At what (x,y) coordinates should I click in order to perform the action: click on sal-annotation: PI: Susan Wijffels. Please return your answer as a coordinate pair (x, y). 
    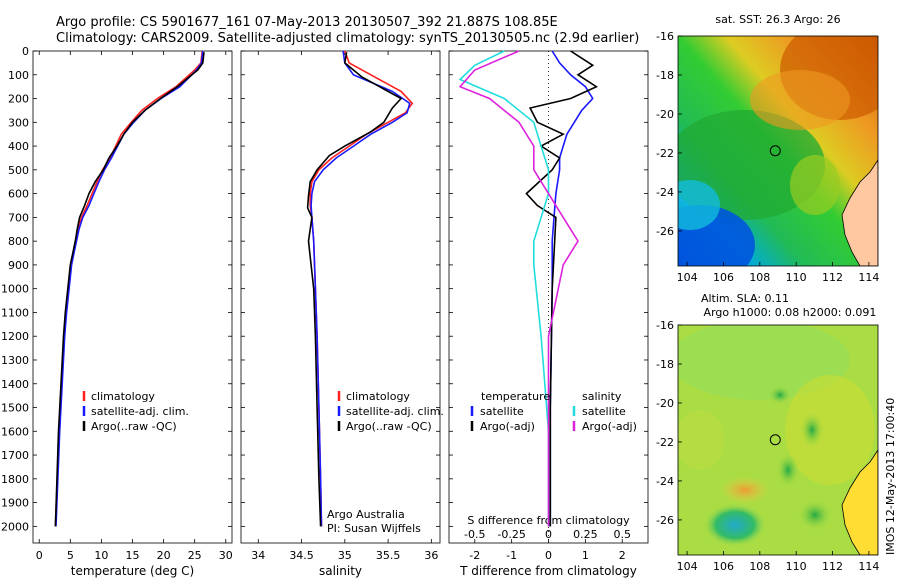
    Looking at the image, I should click on (374, 528).